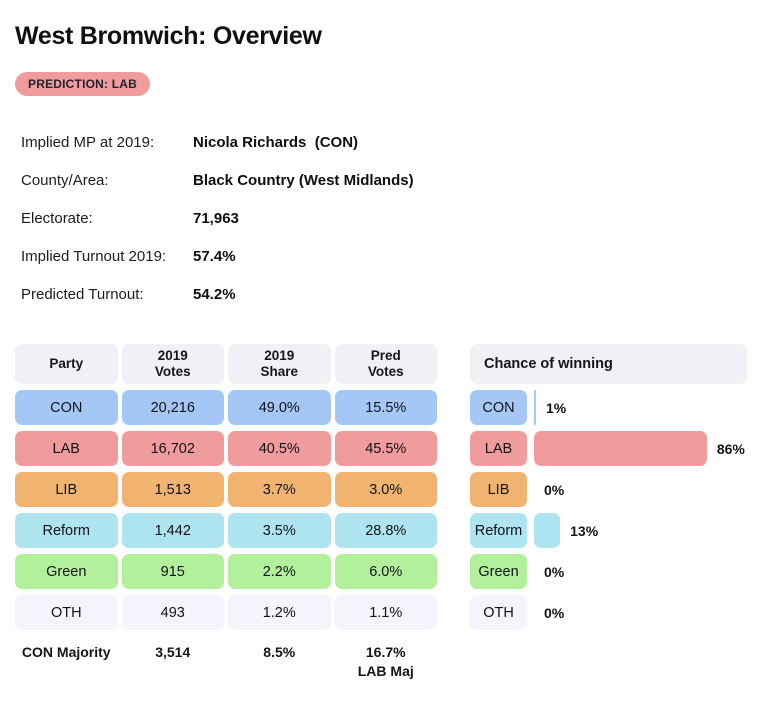  Describe the element at coordinates (173, 652) in the screenshot. I see `majority-votes: 3,514` at that location.